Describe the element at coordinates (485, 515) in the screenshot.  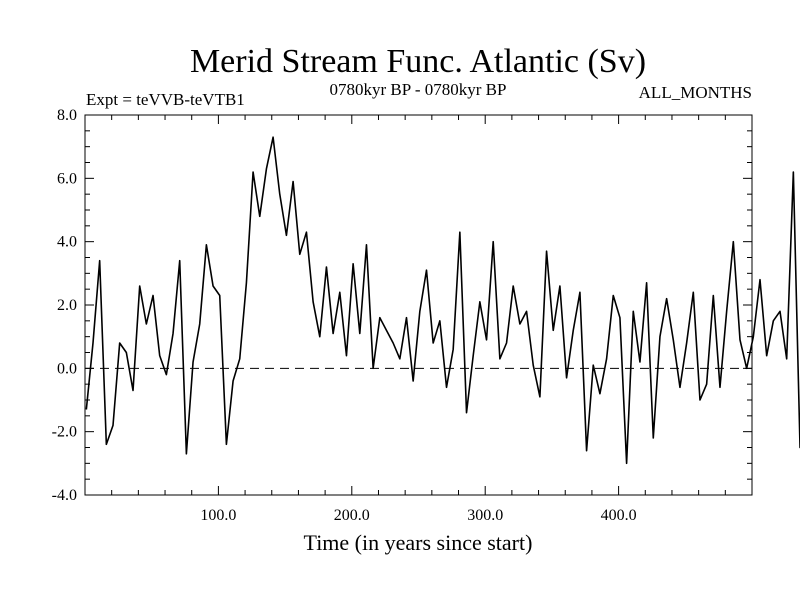
I see `x-tick-label: 300.0` at that location.